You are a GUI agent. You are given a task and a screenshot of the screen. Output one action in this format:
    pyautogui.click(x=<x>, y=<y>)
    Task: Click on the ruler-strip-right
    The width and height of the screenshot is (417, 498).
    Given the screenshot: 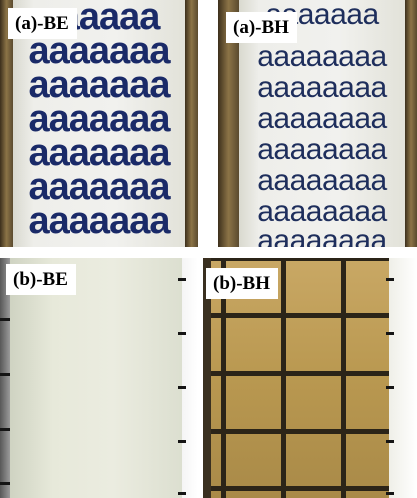 What is the action you would take?
    pyautogui.click(x=190, y=378)
    